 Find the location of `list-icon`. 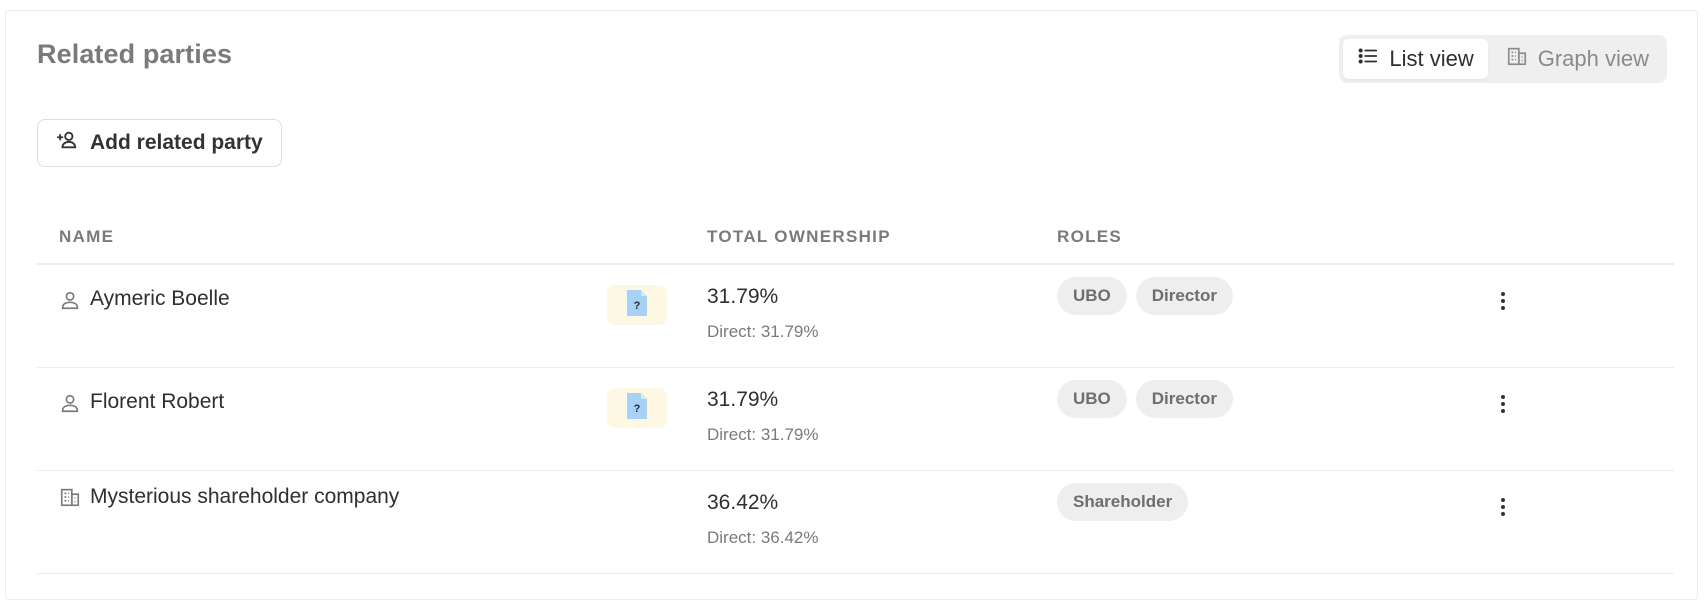

list-icon is located at coordinates (1368, 59).